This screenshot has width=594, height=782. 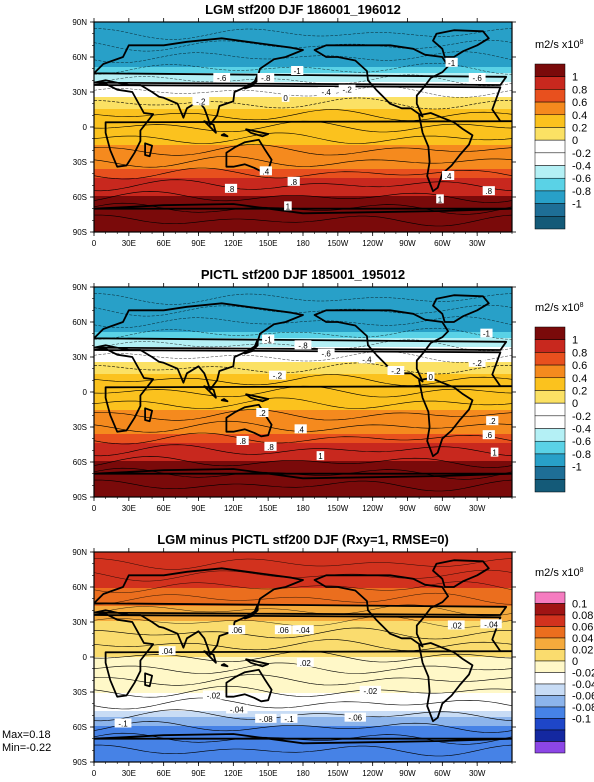 I want to click on colorbar-tick-label: 1, so click(x=575, y=341).